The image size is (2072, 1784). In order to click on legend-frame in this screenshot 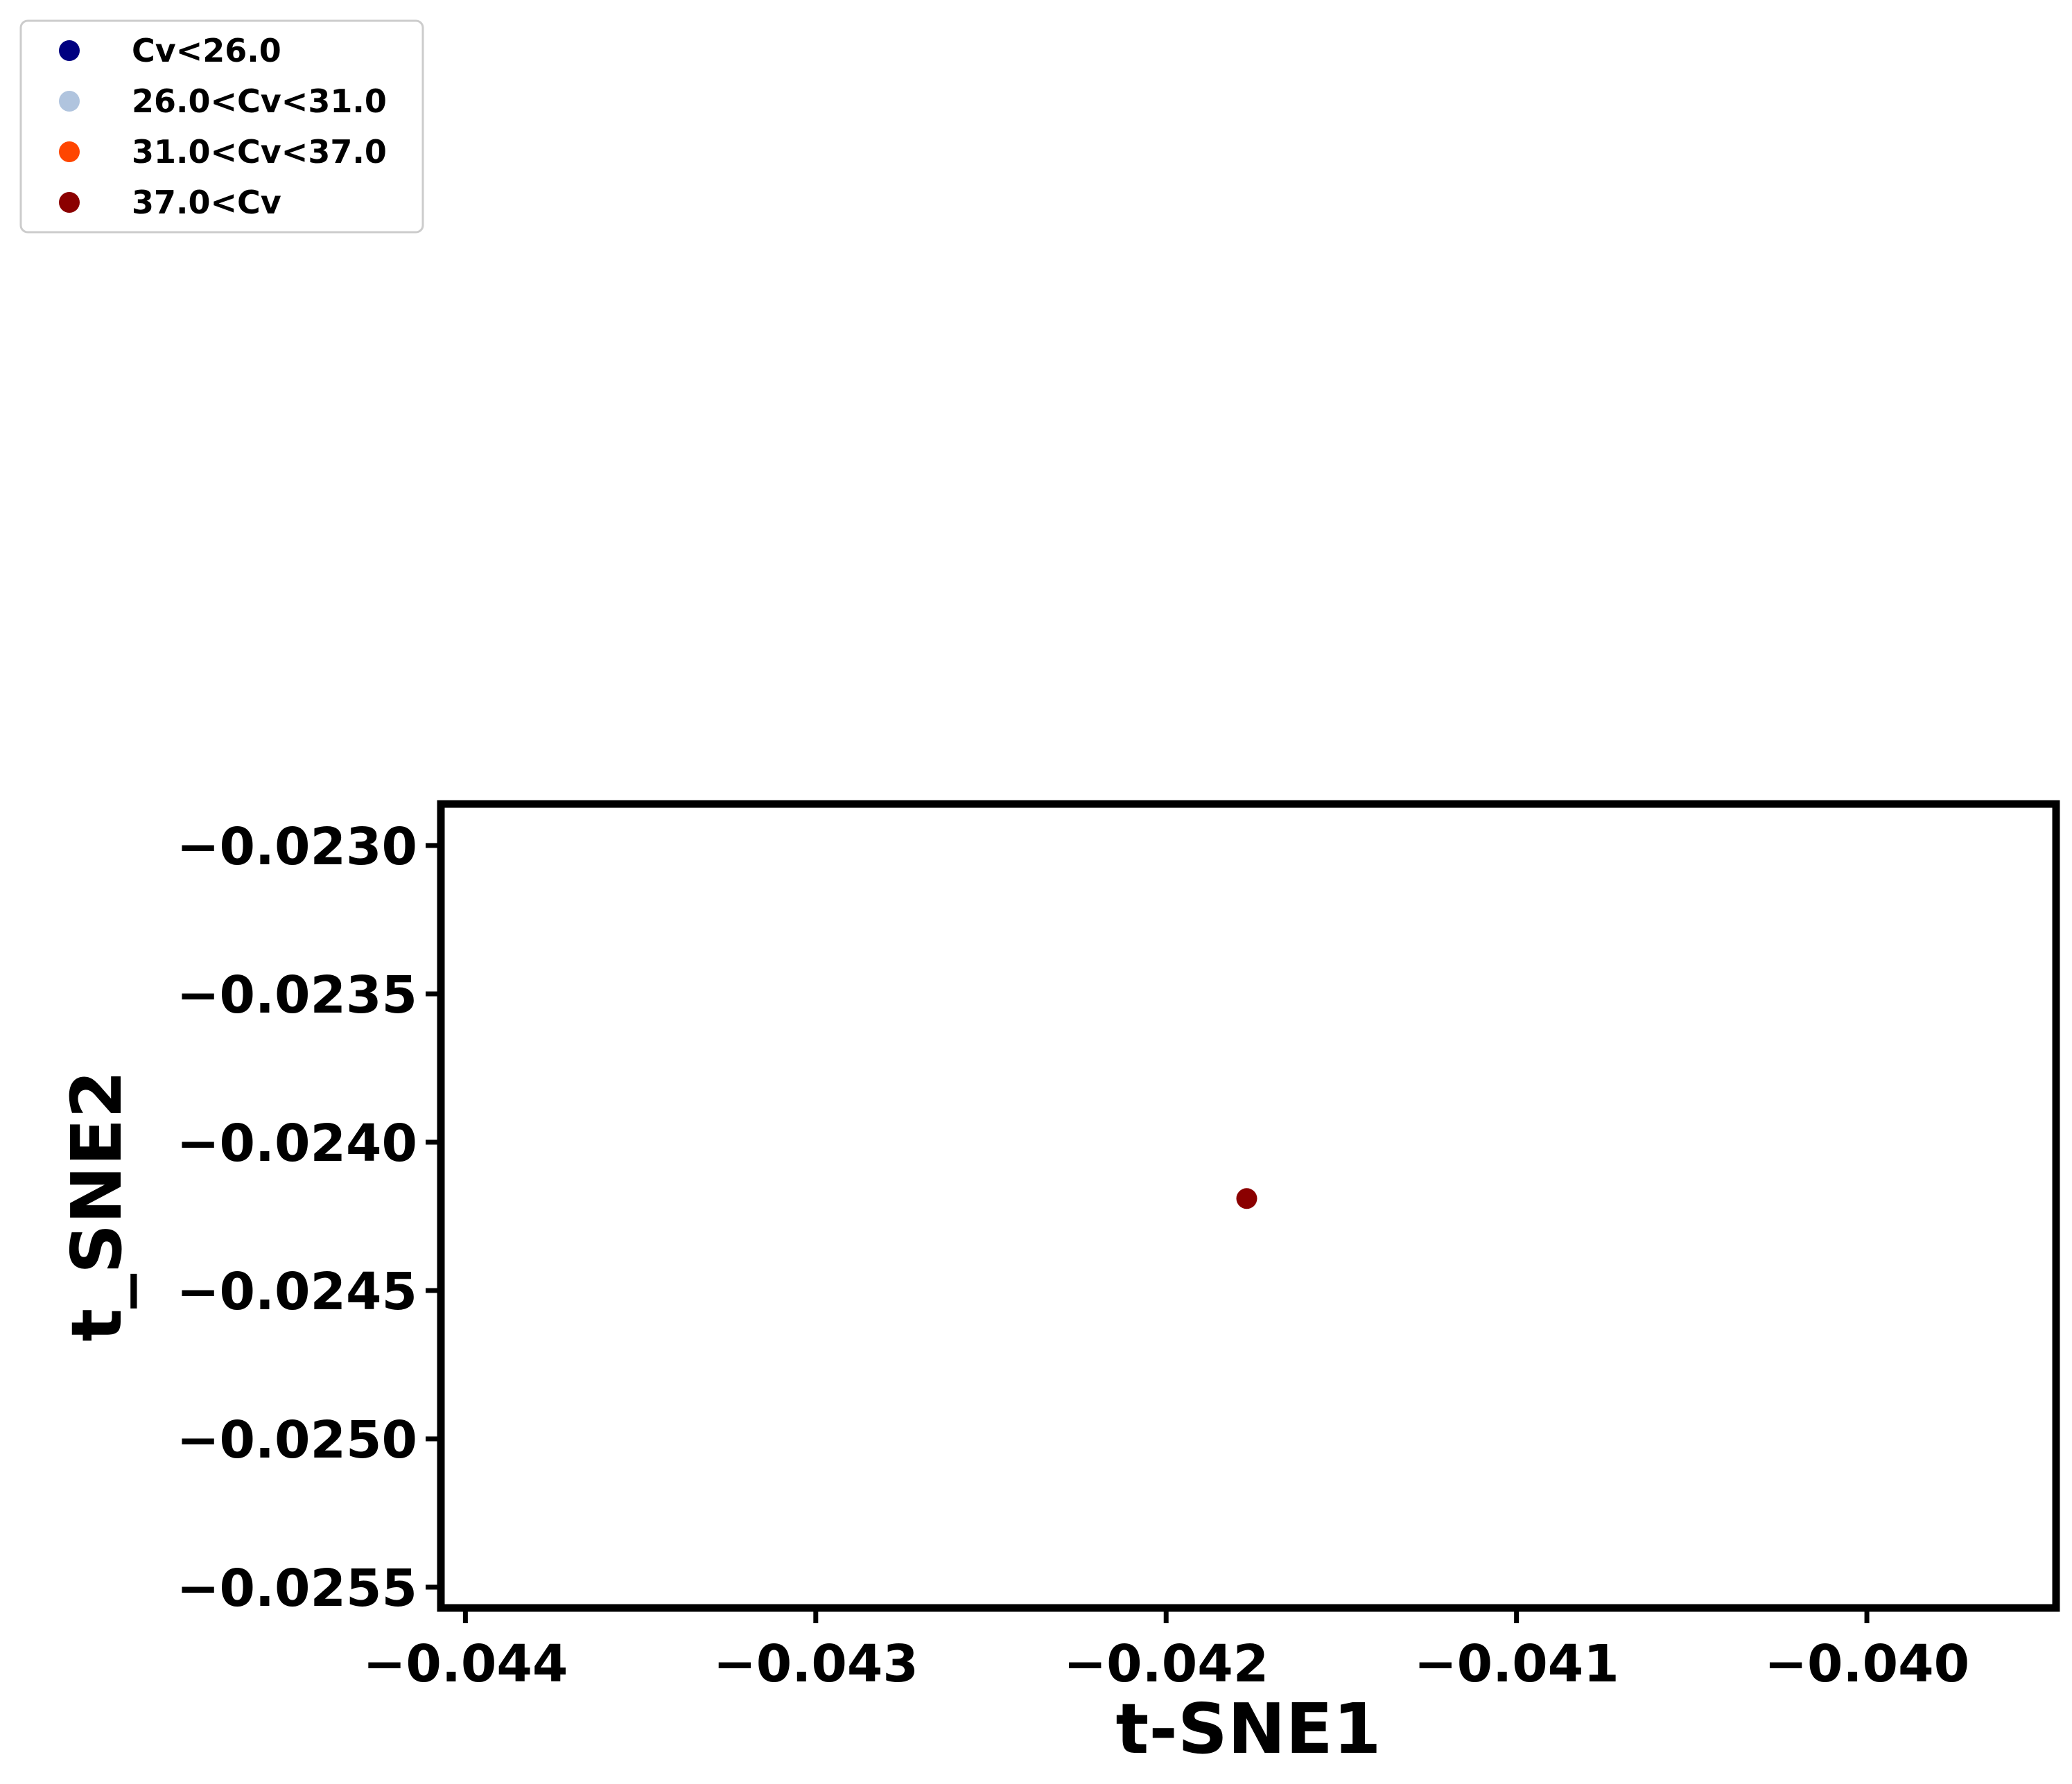, I will do `click(221, 126)`.